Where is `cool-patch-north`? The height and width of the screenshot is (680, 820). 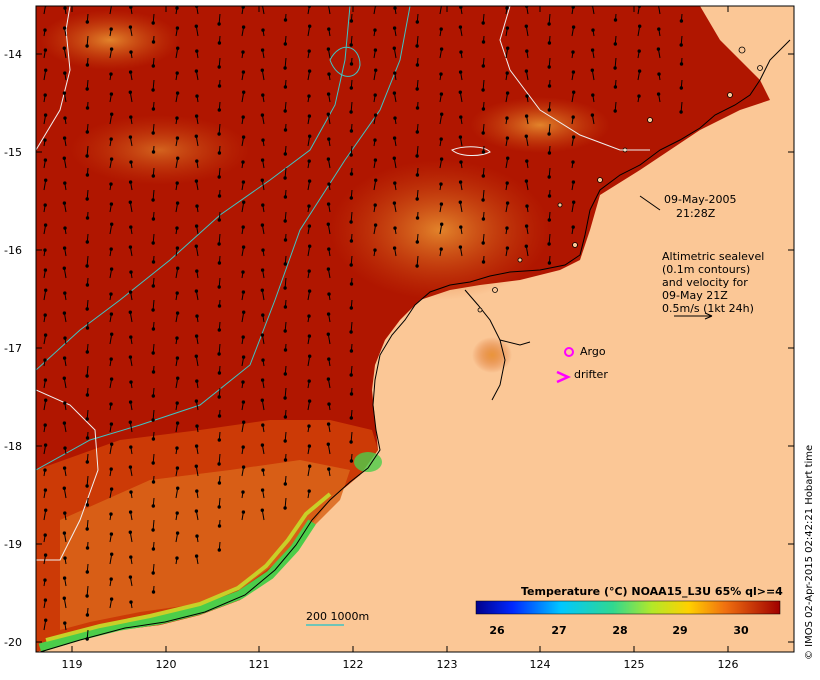
cool-patch-north is located at coordinates (540, 125).